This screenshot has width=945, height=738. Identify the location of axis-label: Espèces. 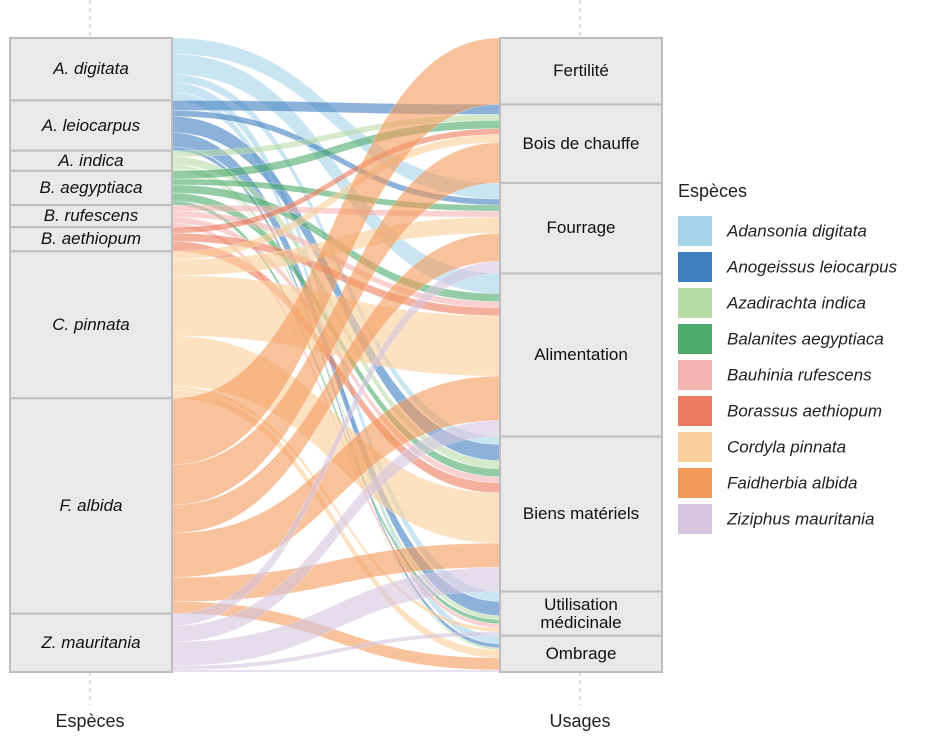
(89, 721).